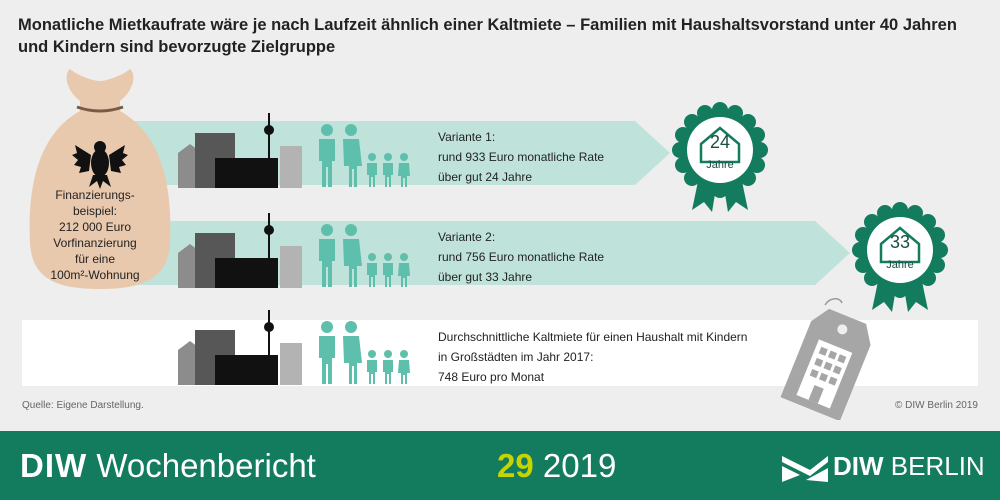  Describe the element at coordinates (54, 465) in the screenshot. I see `brand-bold: DIW` at that location.